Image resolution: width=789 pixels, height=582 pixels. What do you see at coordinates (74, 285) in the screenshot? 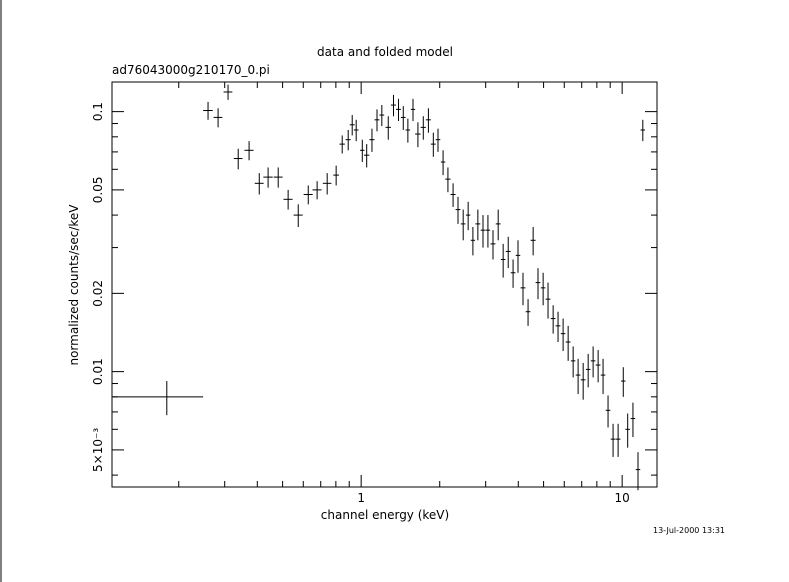
I see `y-axis-label: normalized counts/sec/keV` at bounding box center [74, 285].